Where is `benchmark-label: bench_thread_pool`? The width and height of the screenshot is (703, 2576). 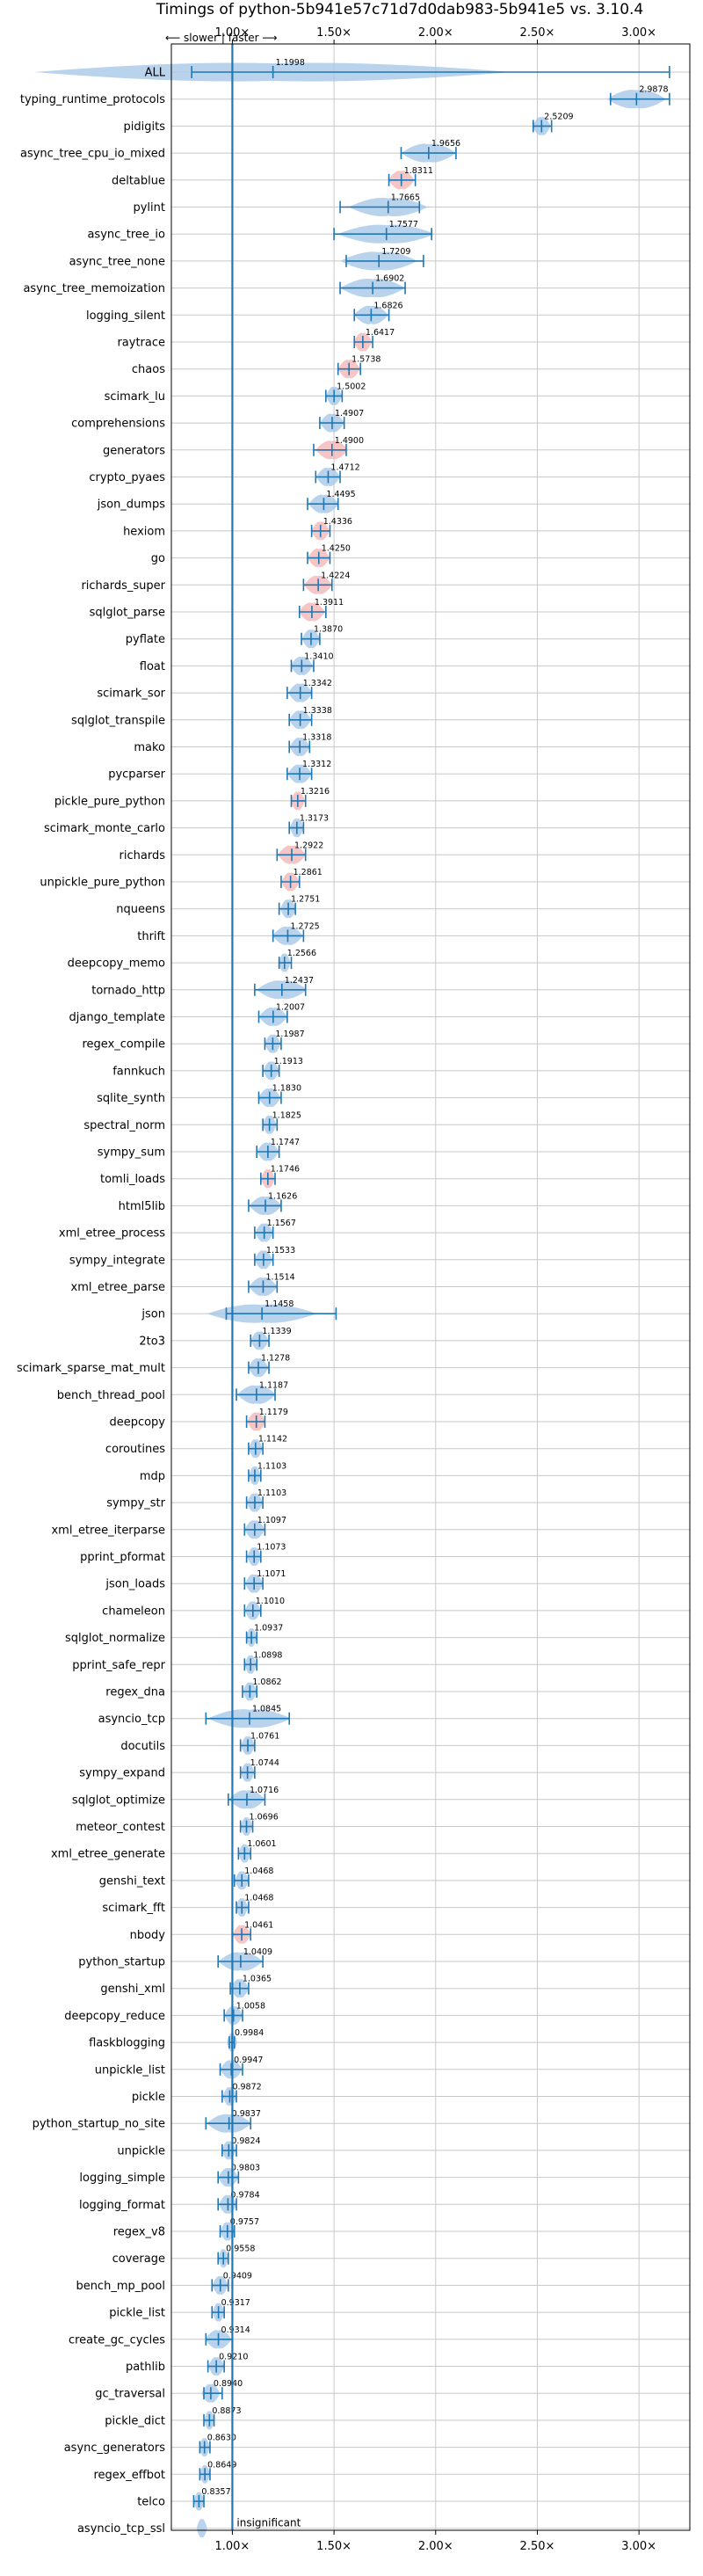
benchmark-label: bench_thread_pool is located at coordinates (111, 1395).